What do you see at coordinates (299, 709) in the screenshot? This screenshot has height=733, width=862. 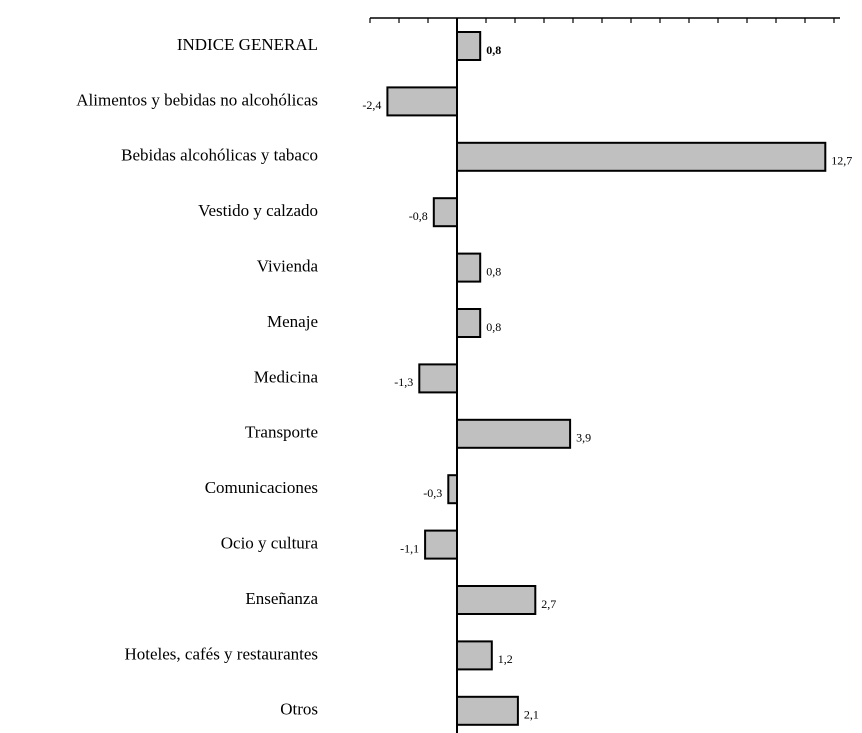 I see `category-label: Otros` at bounding box center [299, 709].